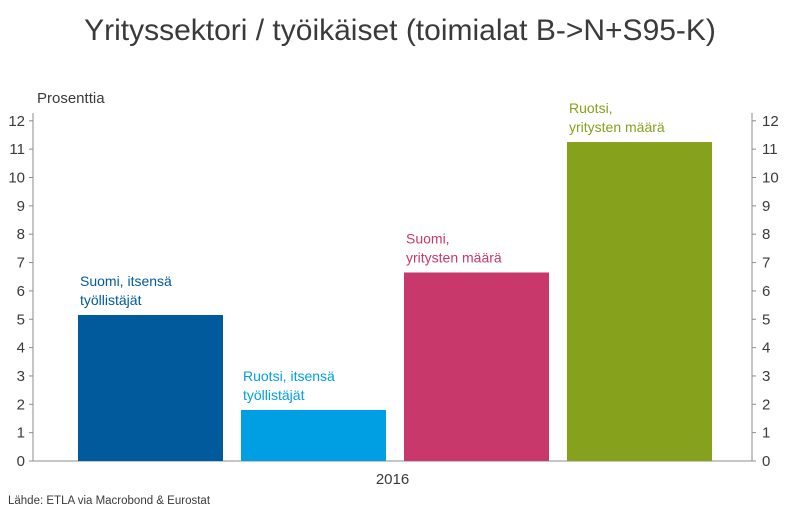 The image size is (800, 516). Describe the element at coordinates (766, 376) in the screenshot. I see `y-tick-label-right: 3` at that location.